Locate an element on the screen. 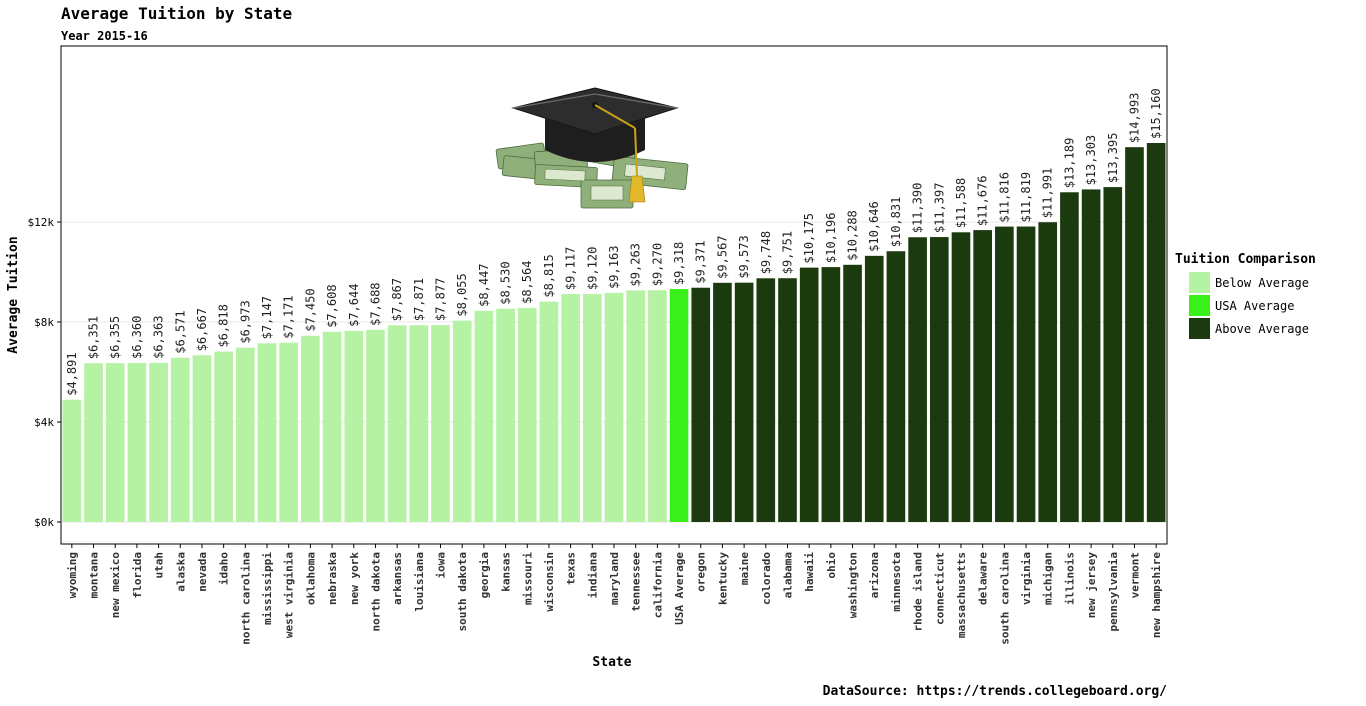 Image resolution: width=1366 pixels, height=706 pixels. legend-swatch-below-average is located at coordinates (1199, 282).